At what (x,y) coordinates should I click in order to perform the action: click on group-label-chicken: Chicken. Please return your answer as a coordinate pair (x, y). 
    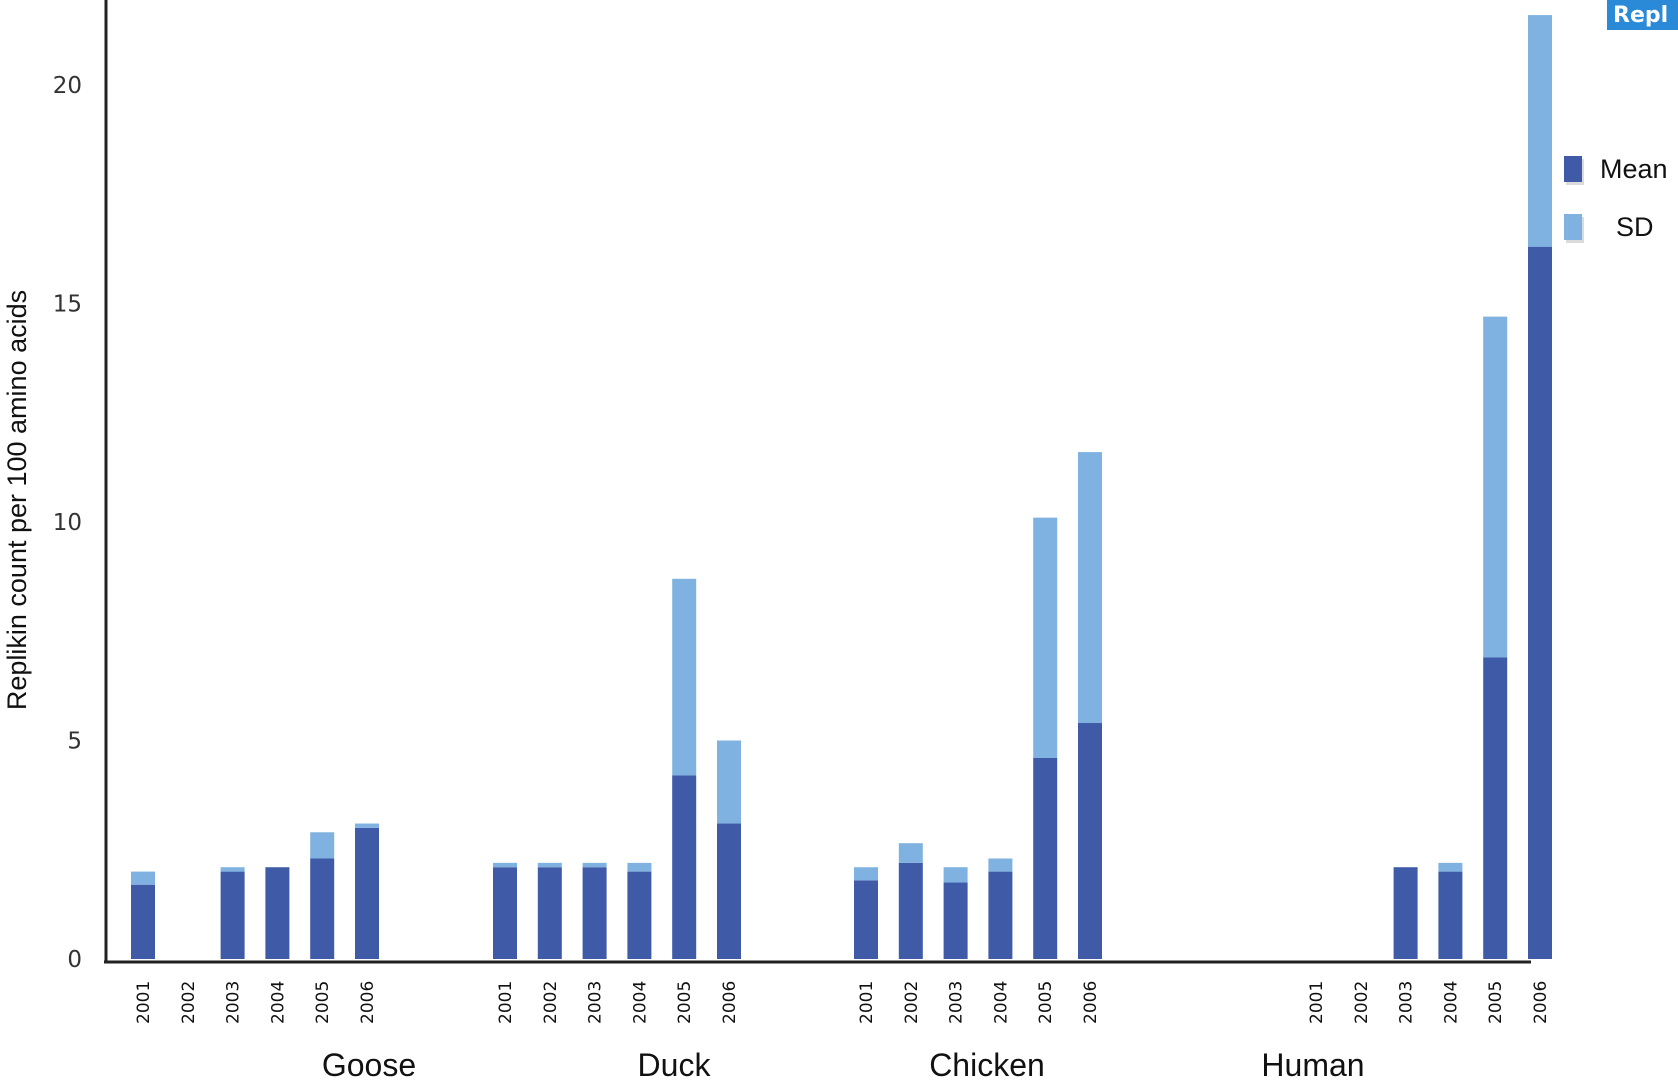
    Looking at the image, I should click on (987, 1065).